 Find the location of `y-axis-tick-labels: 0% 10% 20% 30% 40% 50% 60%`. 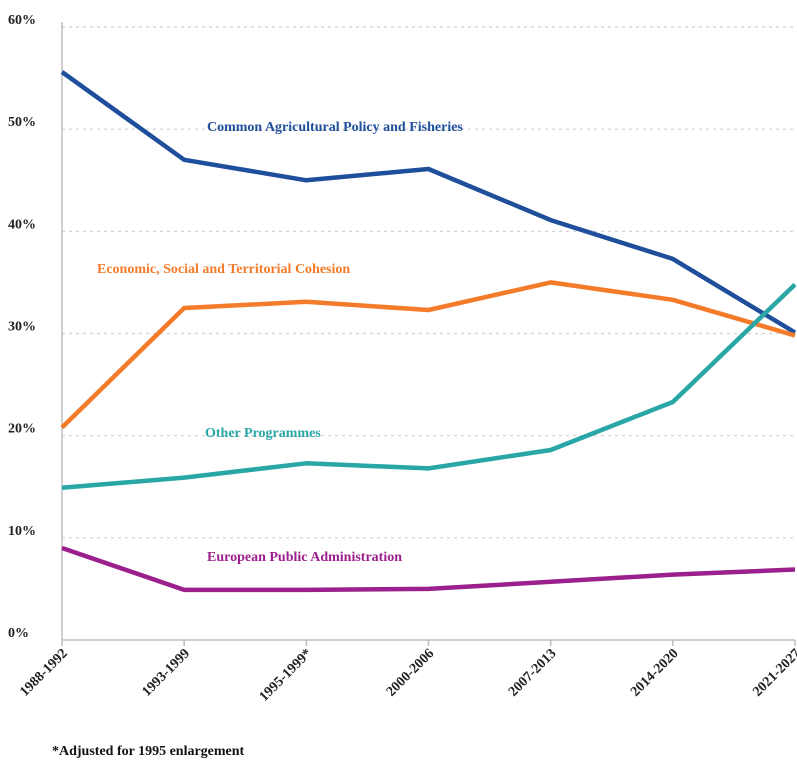

y-axis-tick-labels: 0% 10% 20% 30% 40% 50% 60% is located at coordinates (22, 327).